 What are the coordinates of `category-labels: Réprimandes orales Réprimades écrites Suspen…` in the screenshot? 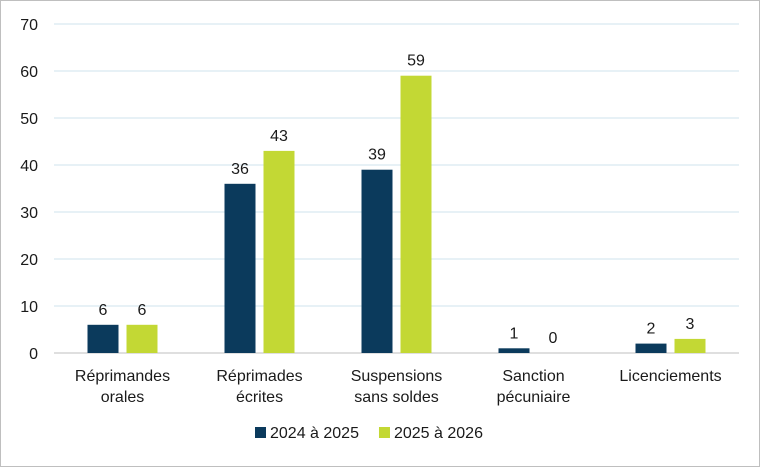 It's located at (398, 387).